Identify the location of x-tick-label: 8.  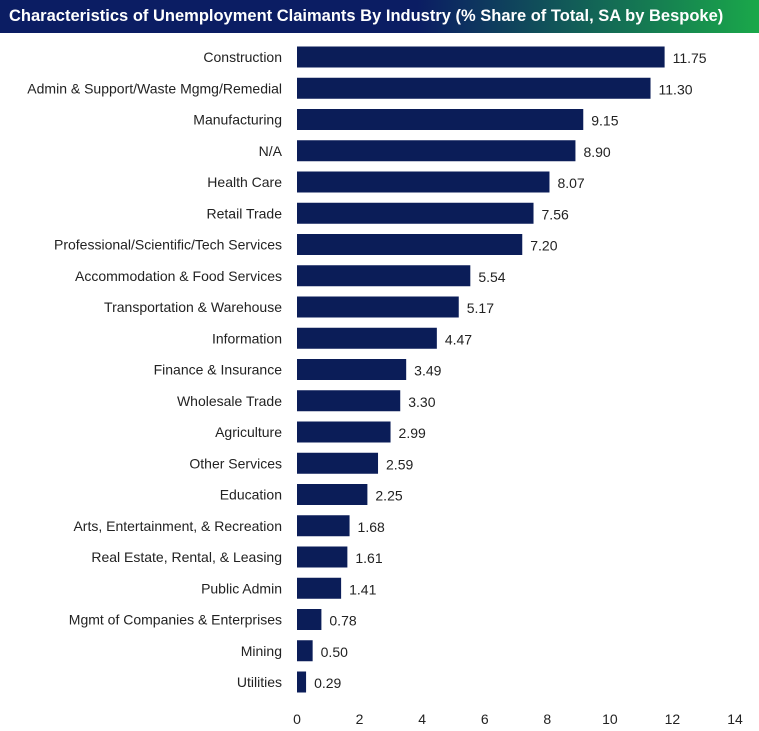
(547, 719).